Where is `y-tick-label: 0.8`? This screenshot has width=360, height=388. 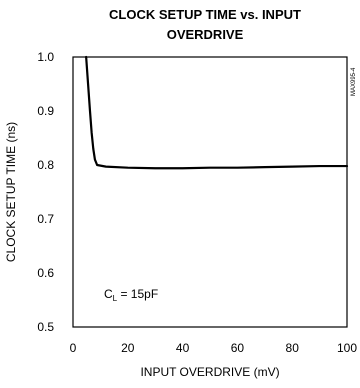
y-tick-label: 0.8 is located at coordinates (45, 165).